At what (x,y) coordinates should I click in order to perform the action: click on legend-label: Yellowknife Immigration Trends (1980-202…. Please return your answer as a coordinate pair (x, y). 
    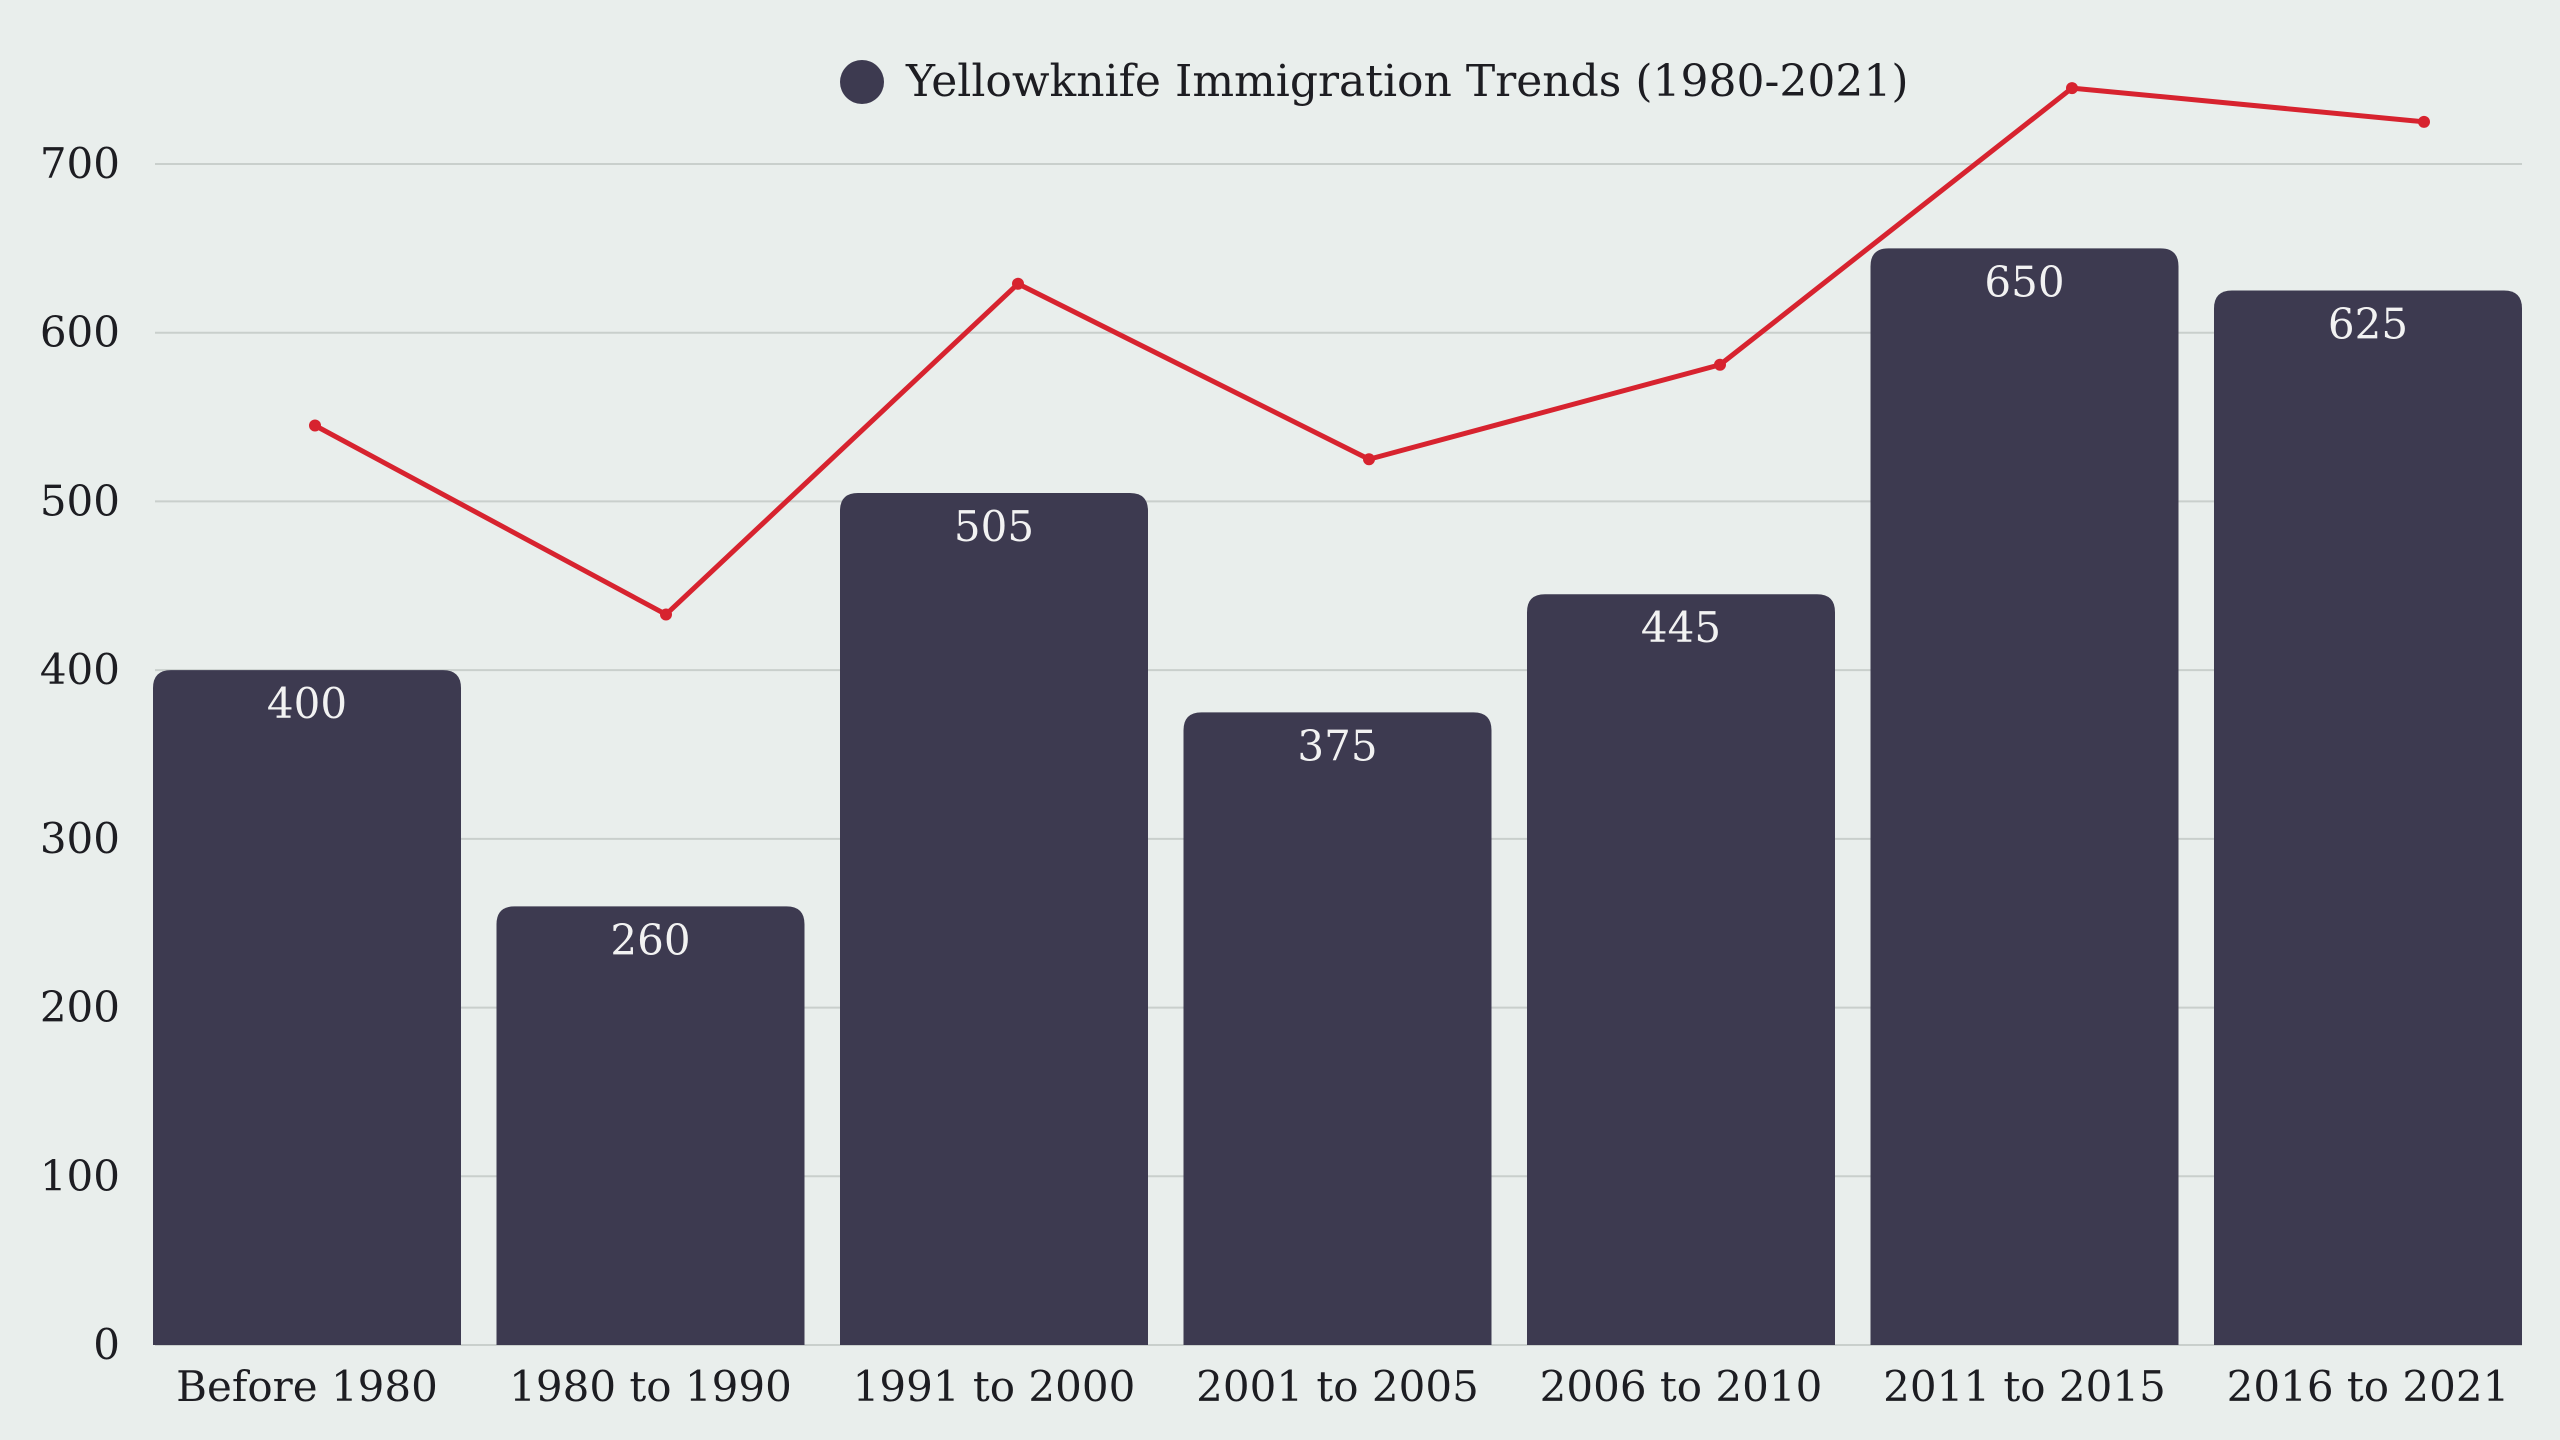
    Looking at the image, I should click on (1406, 81).